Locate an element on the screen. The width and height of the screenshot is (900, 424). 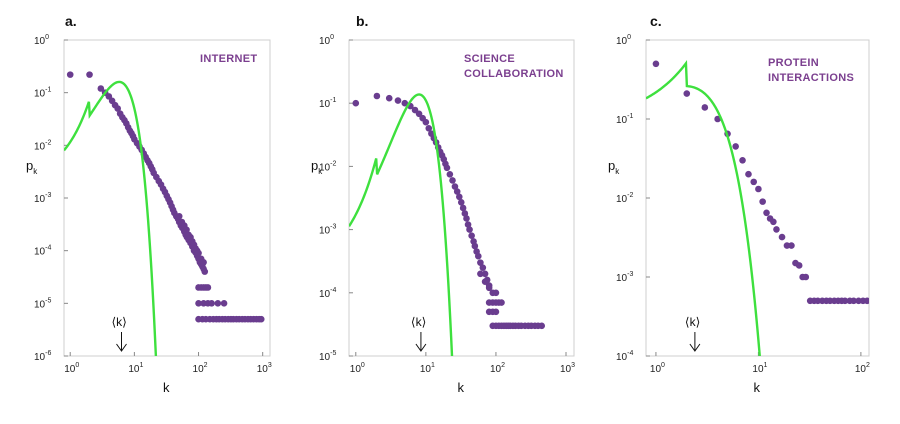
dataset-label: COLLABORATION is located at coordinates (514, 74).